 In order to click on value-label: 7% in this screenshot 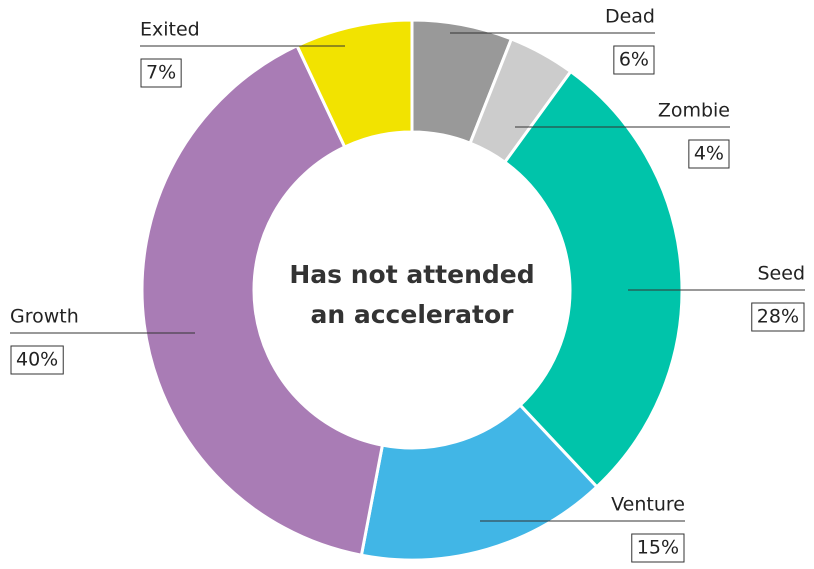, I will do `click(161, 73)`.